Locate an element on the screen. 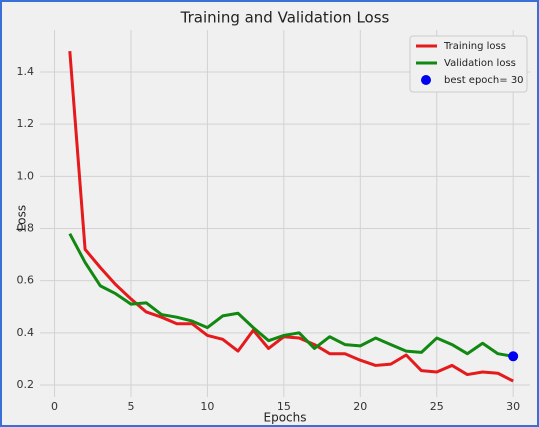  x-tick-label: 0 is located at coordinates (54, 406).